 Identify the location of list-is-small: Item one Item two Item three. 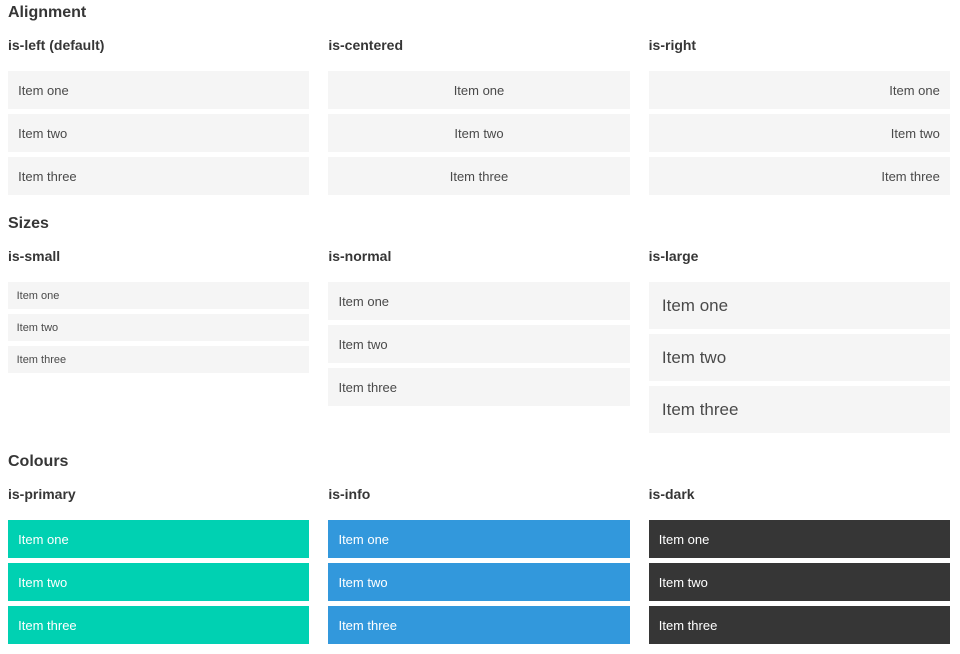
(159, 327).